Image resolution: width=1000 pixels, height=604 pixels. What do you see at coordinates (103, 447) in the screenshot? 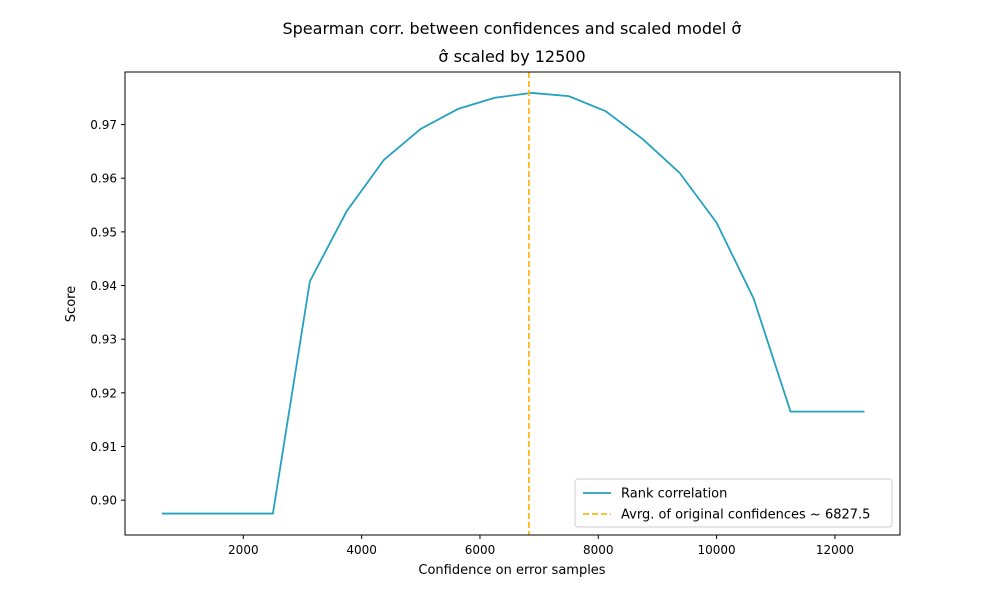
I see `y-tick-label: 0.91` at bounding box center [103, 447].